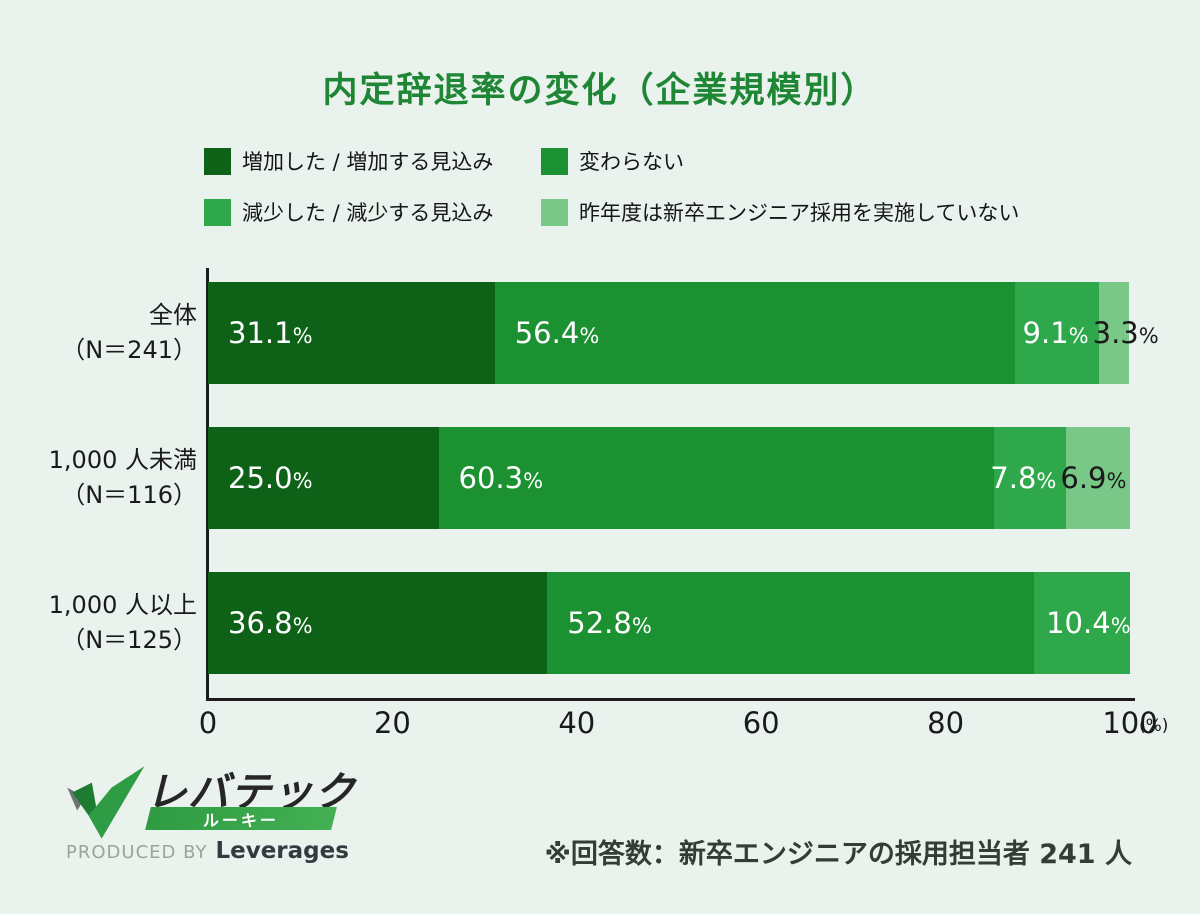 This screenshot has width=1200, height=914. I want to click on legend-item-decrease: 減少した / 減少する見込み, so click(372, 212).